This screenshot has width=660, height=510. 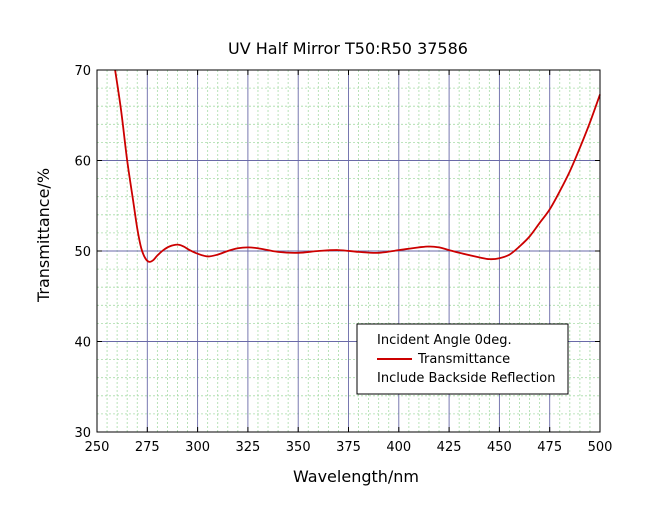 What do you see at coordinates (147, 447) in the screenshot?
I see `x-tick-label: 275` at bounding box center [147, 447].